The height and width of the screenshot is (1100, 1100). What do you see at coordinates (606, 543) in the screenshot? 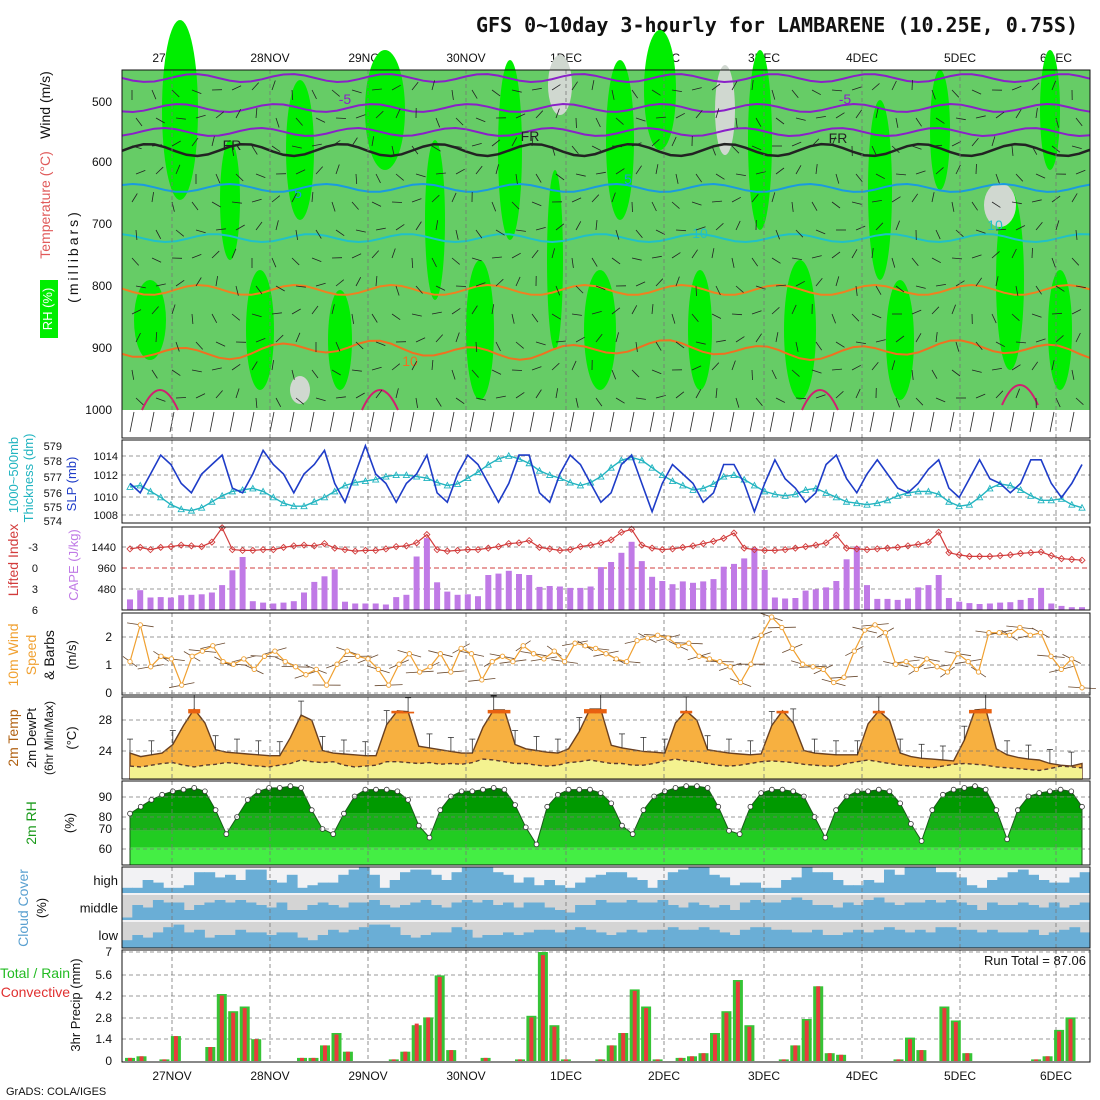
I see `li-line` at bounding box center [606, 543].